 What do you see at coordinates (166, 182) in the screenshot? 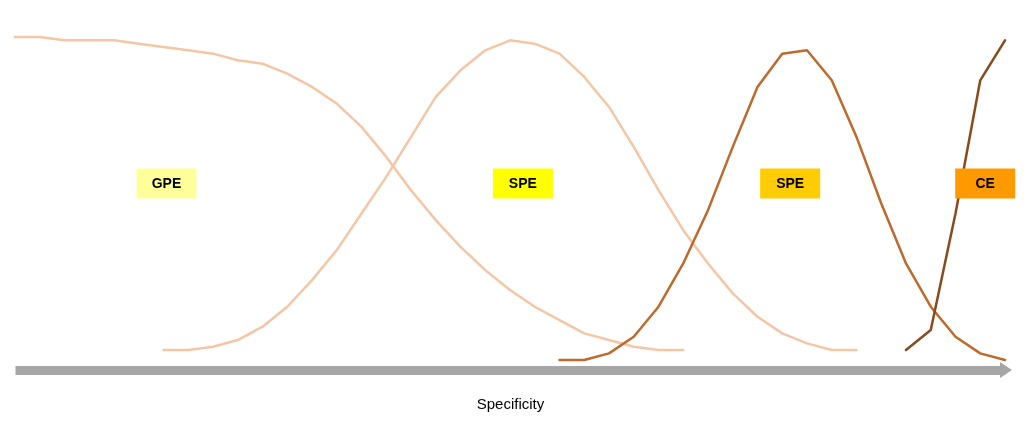
I see `annotation: GPE` at bounding box center [166, 182].